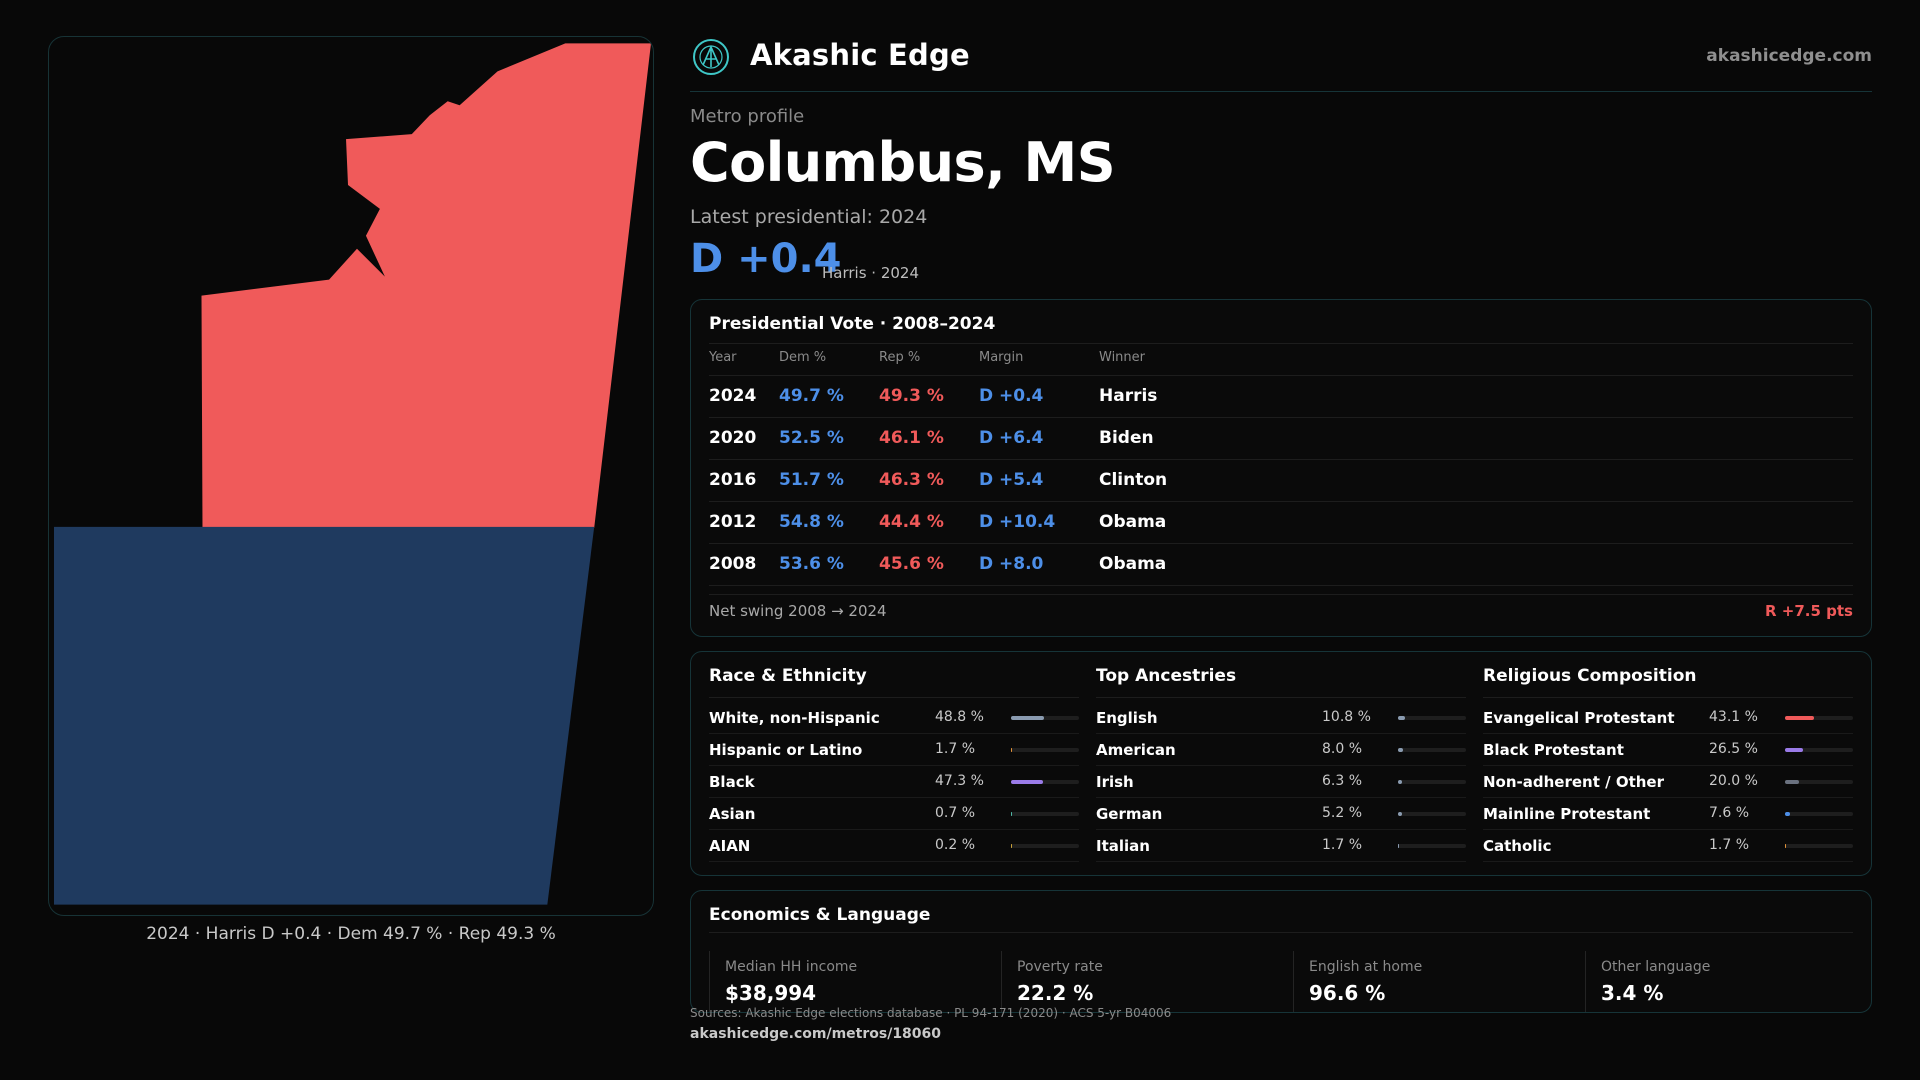 This screenshot has width=1920, height=1080. I want to click on item-label: Italian, so click(1123, 846).